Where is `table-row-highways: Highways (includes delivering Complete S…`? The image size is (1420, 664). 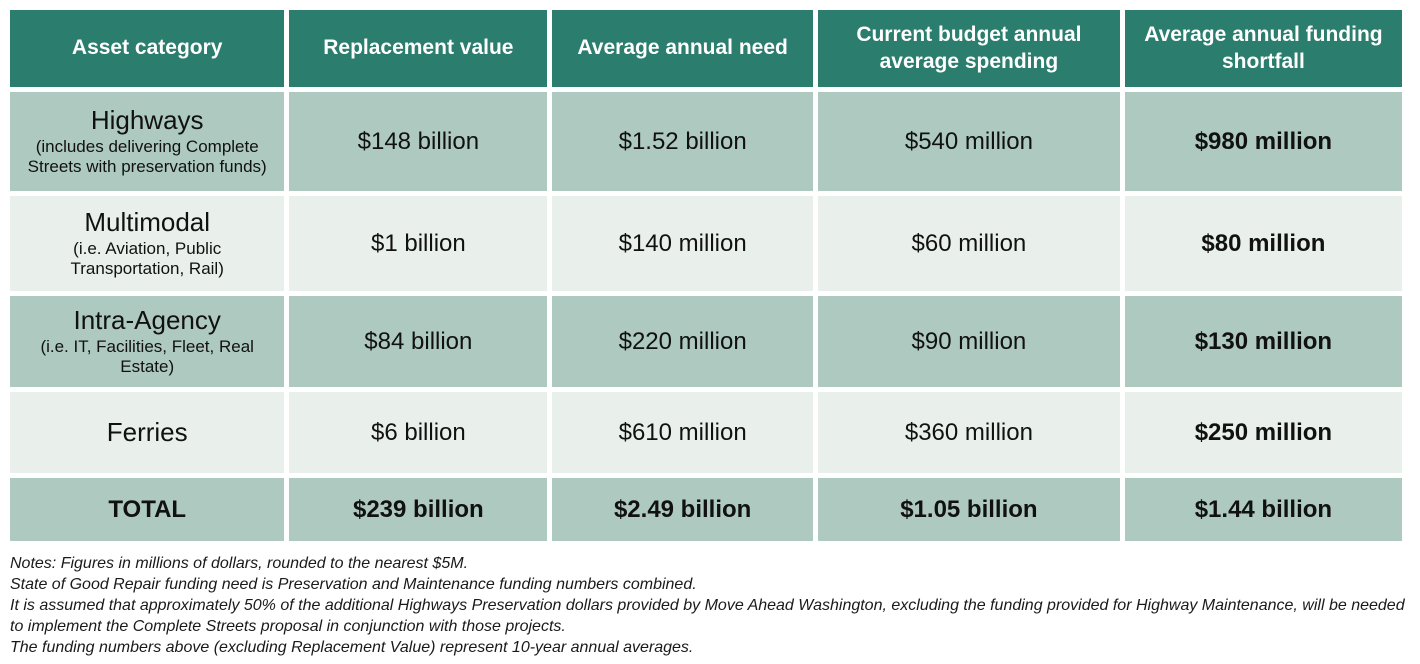
table-row-highways: Highways (includes delivering Complete S… is located at coordinates (706, 141).